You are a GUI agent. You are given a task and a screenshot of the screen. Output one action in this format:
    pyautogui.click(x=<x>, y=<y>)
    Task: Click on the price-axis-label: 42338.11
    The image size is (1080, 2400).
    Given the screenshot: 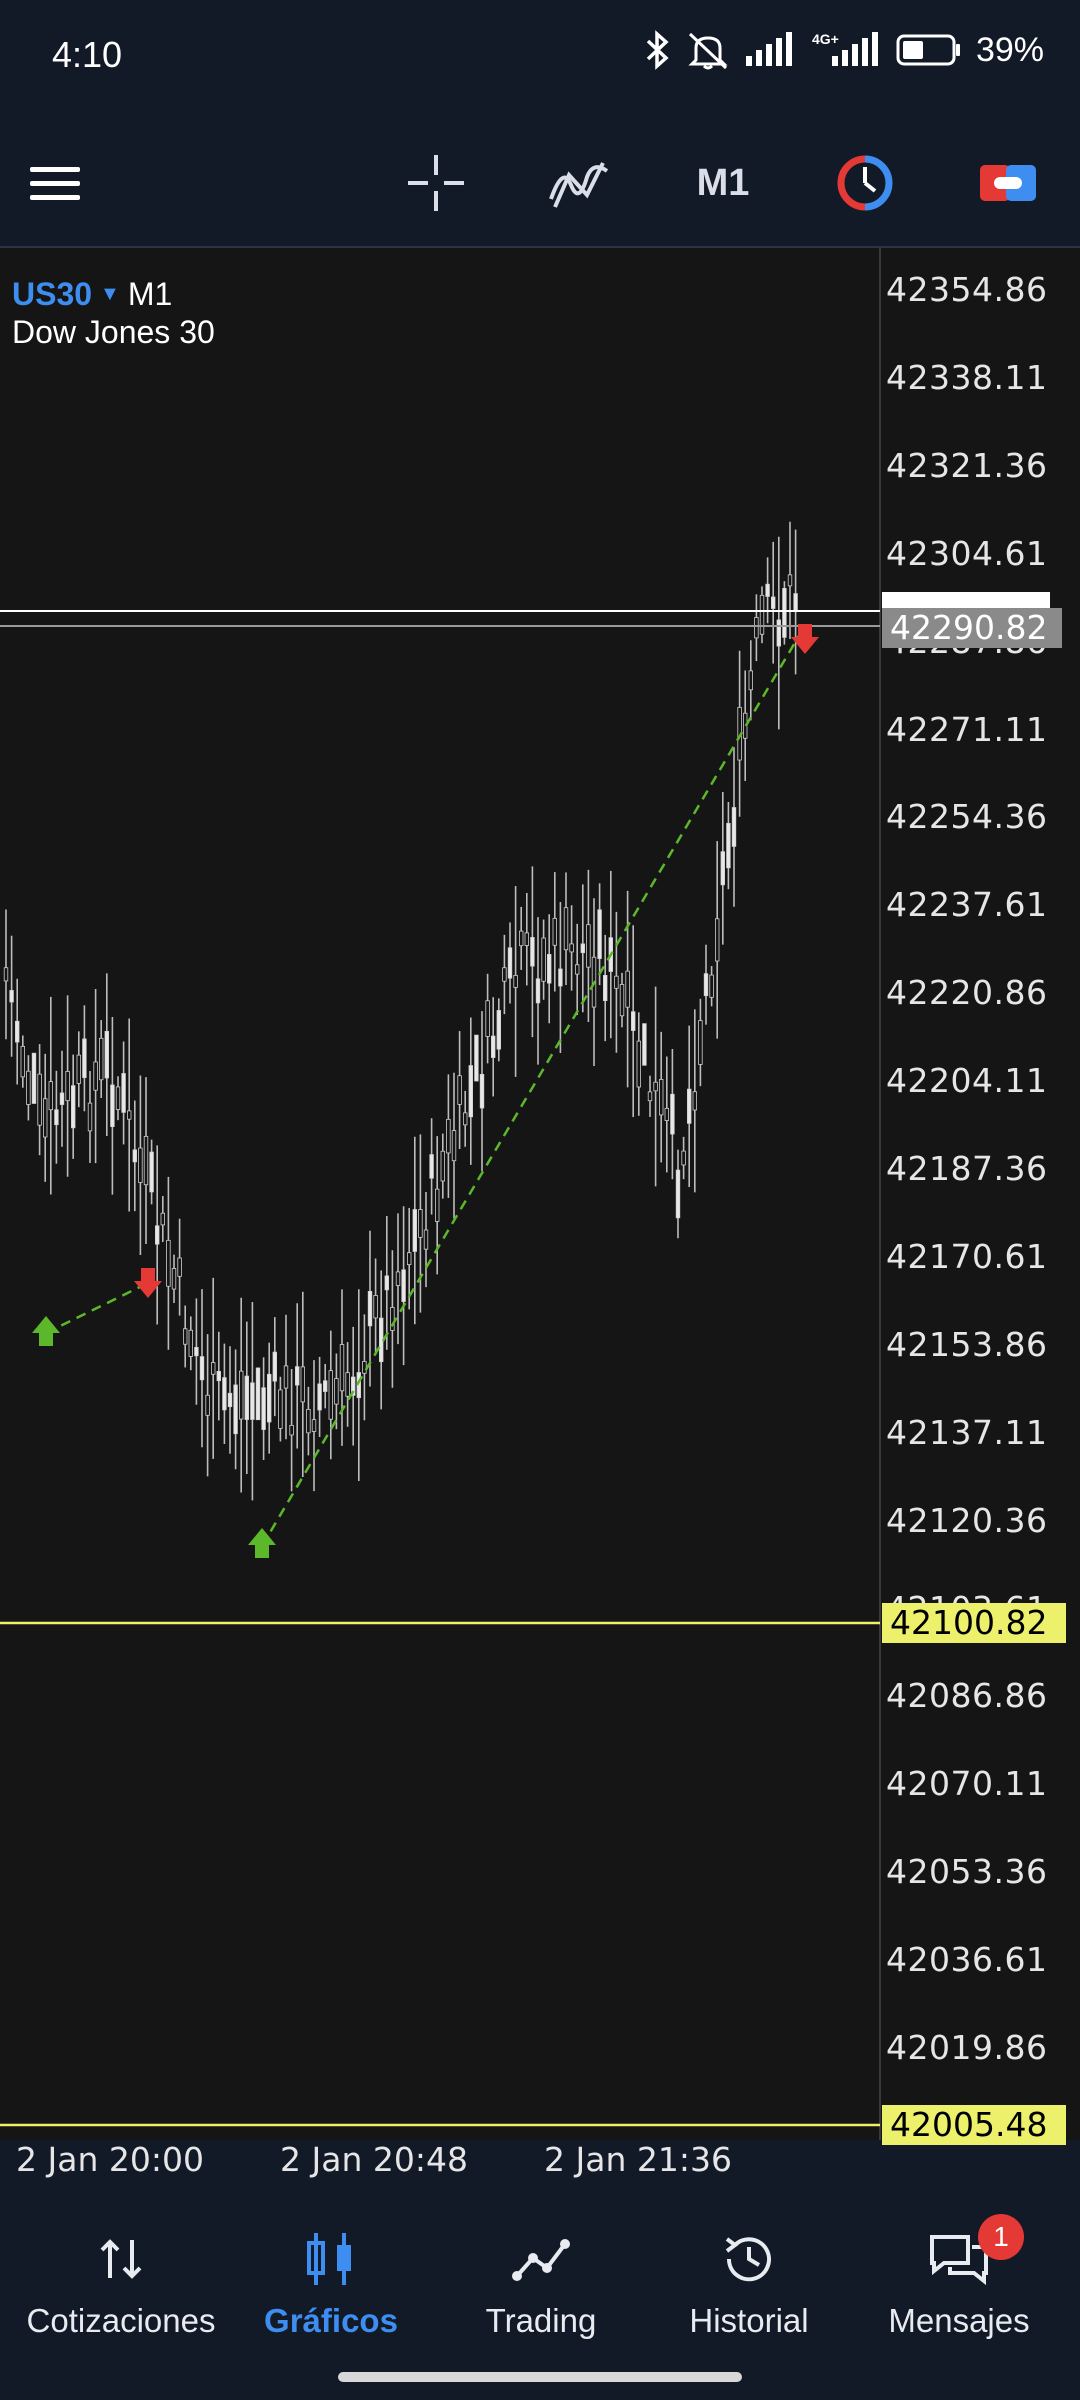 What is the action you would take?
    pyautogui.click(x=967, y=377)
    